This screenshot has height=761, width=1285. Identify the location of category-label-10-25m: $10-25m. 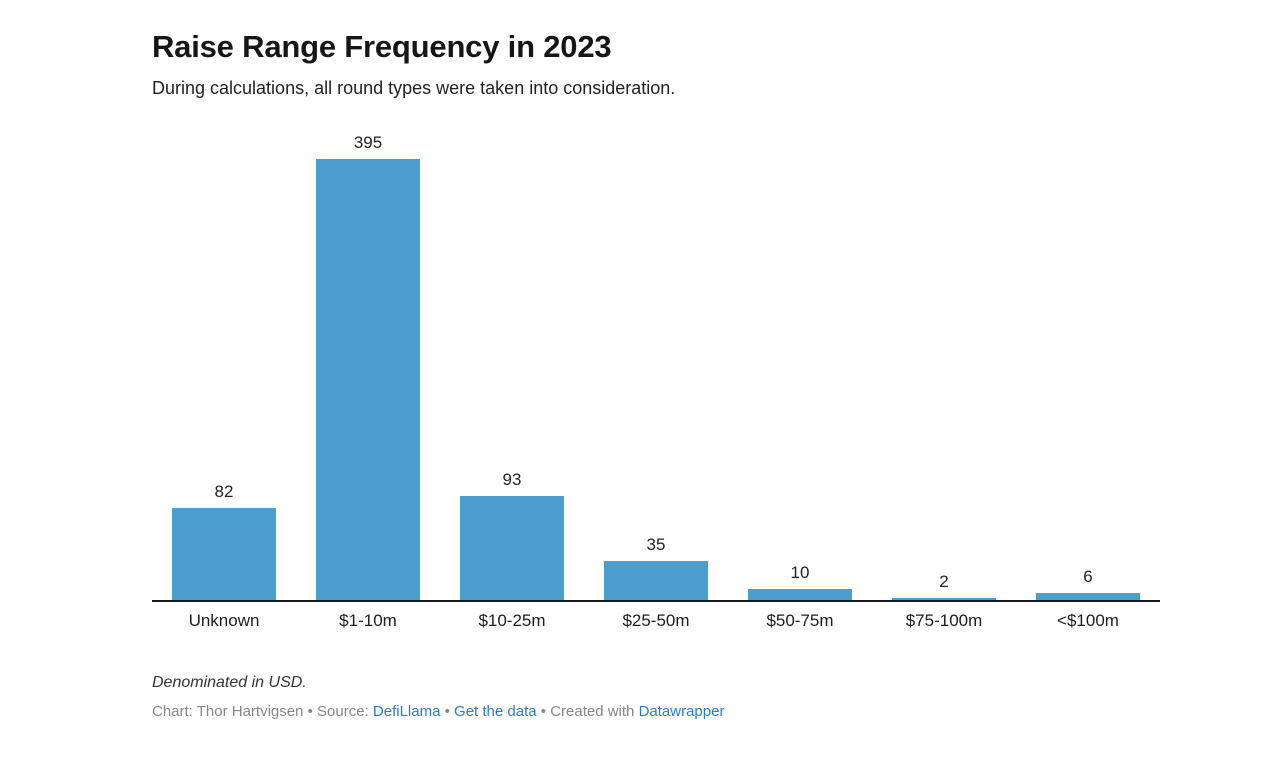
(512, 620).